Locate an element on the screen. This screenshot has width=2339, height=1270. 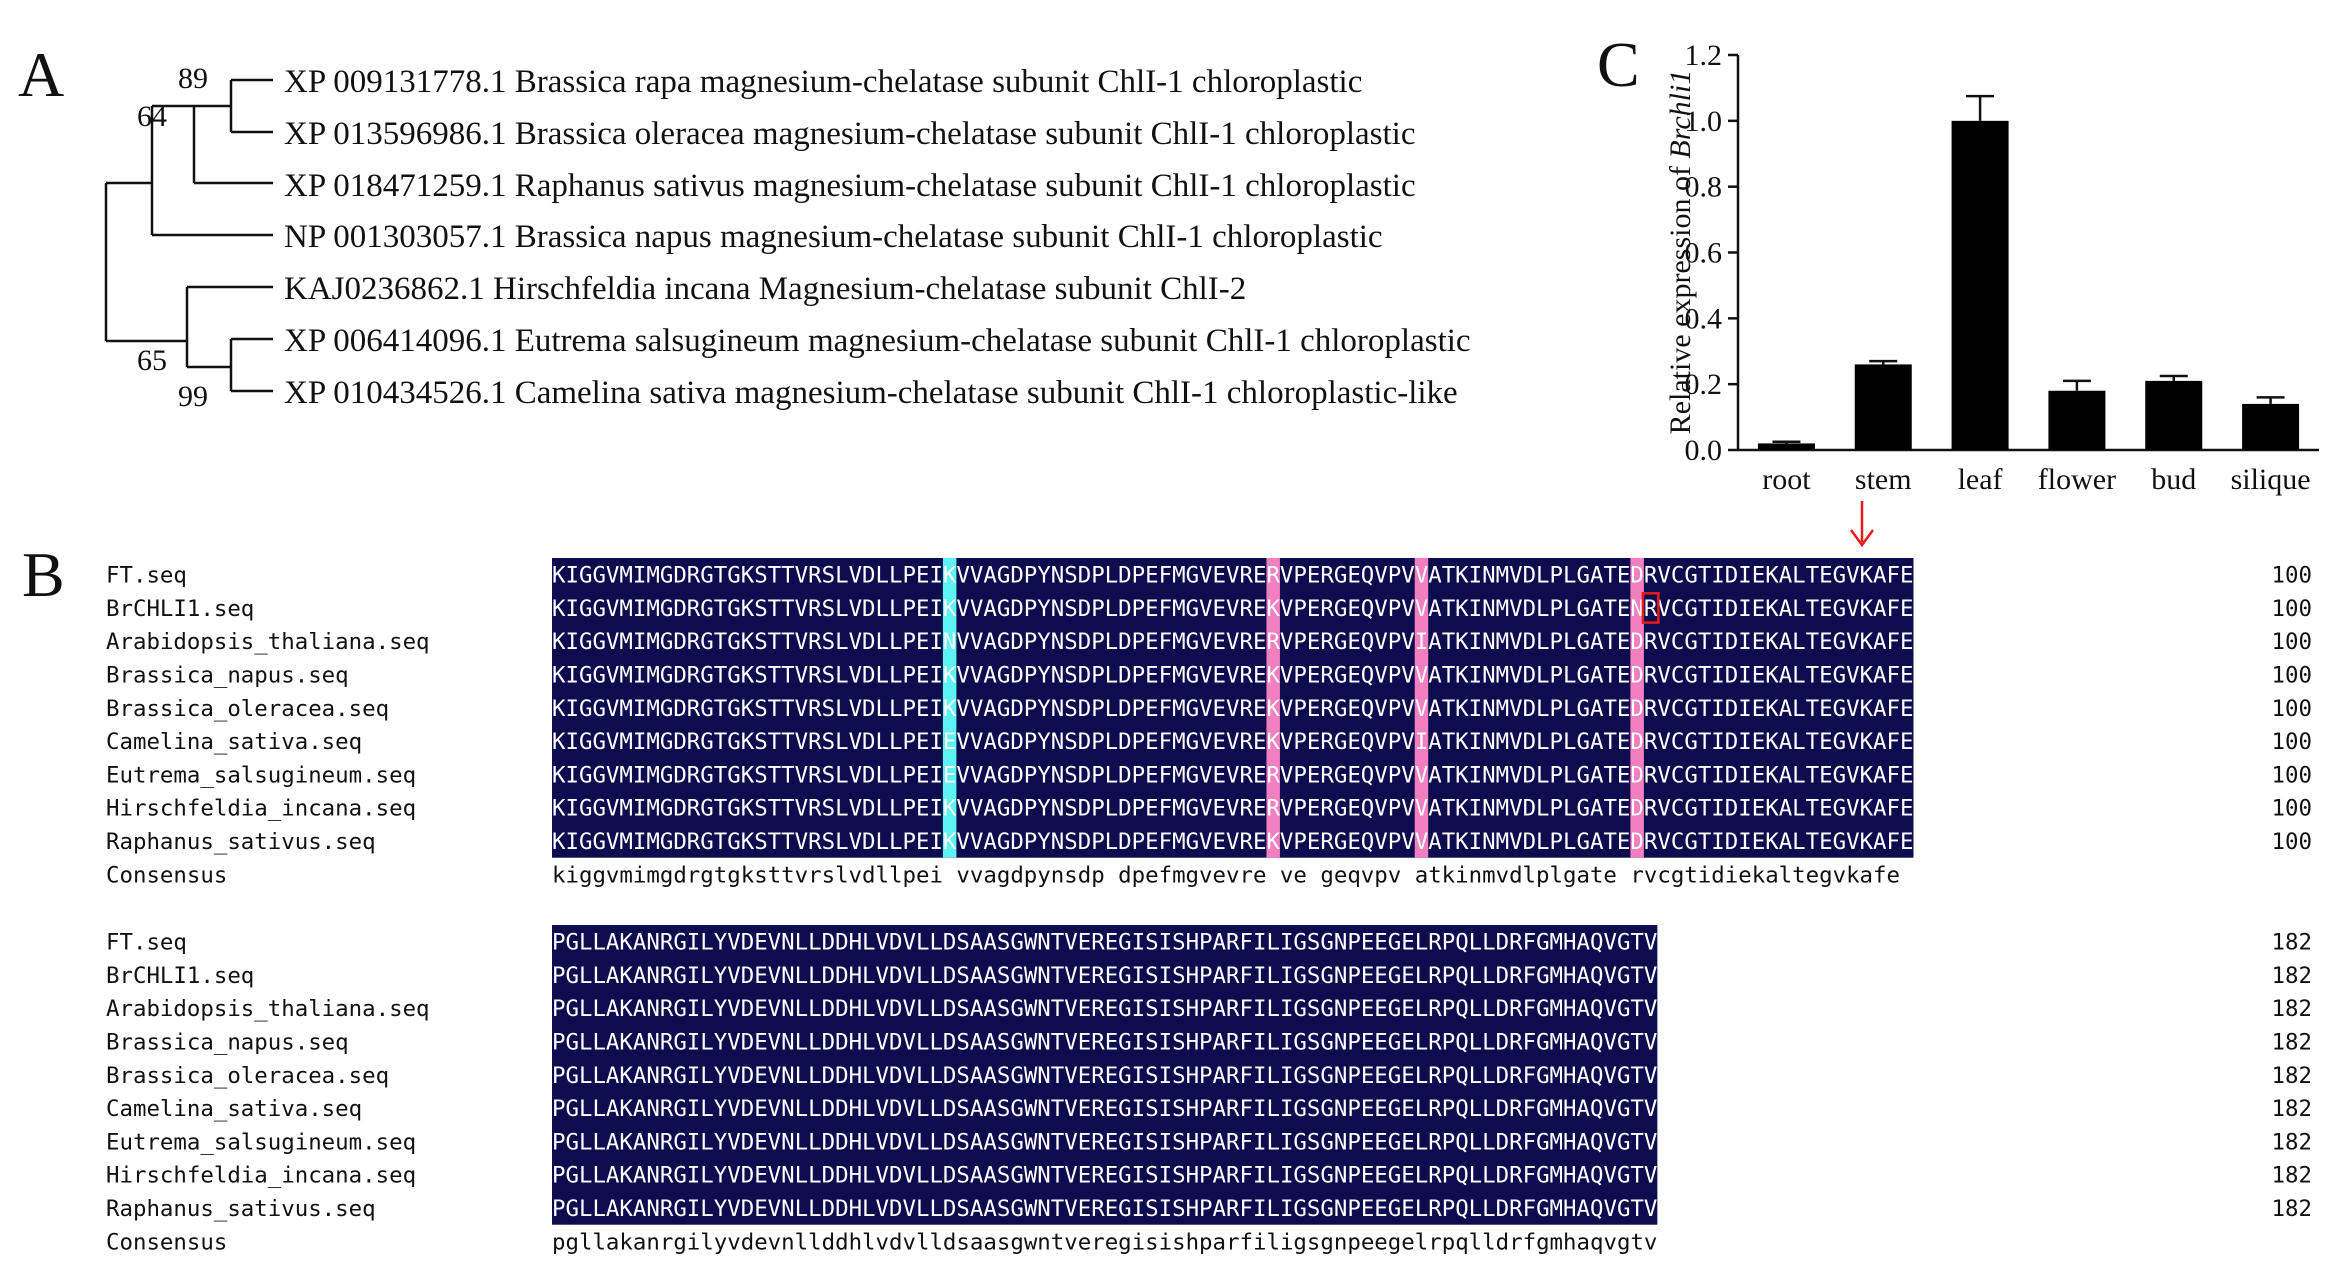
bootstrap-89: 89 is located at coordinates (193, 78).